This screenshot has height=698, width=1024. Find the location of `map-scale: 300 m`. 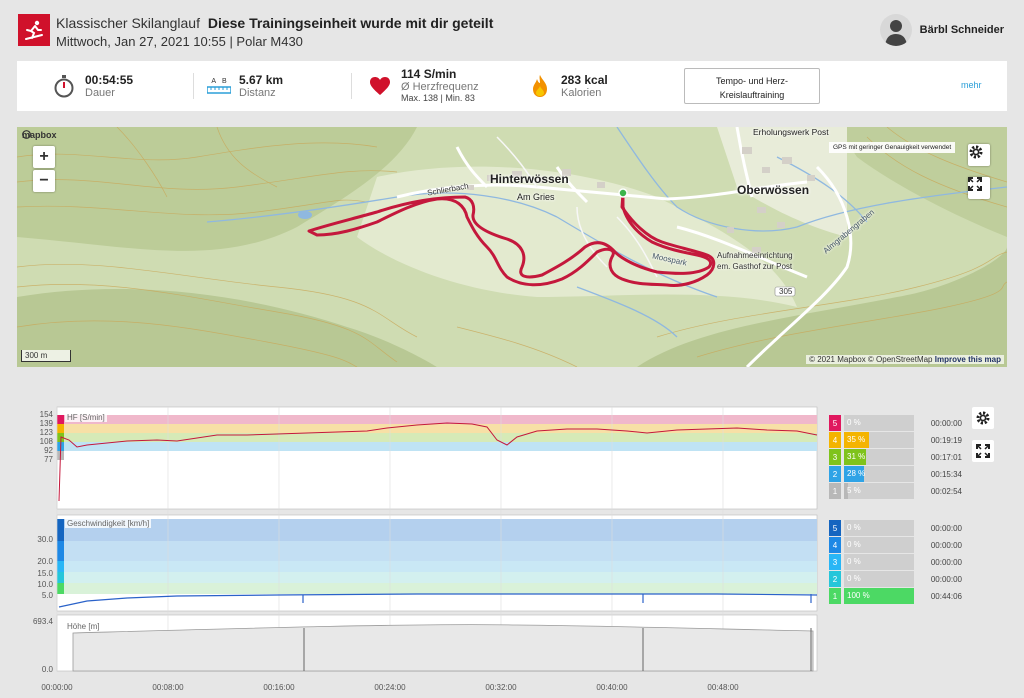

map-scale: 300 m is located at coordinates (46, 356).